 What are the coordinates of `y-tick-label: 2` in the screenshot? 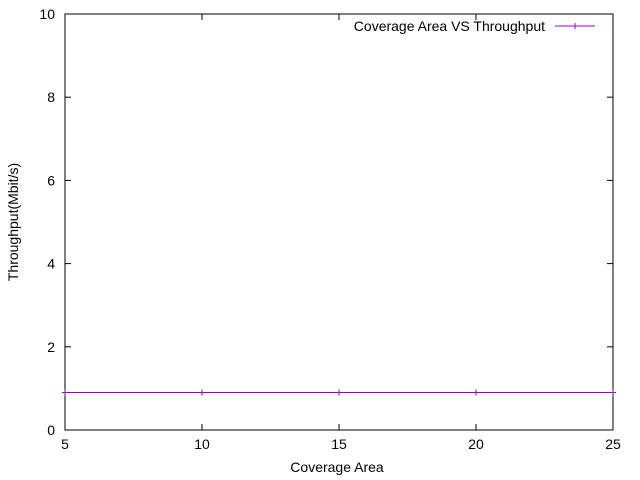 It's located at (51, 347).